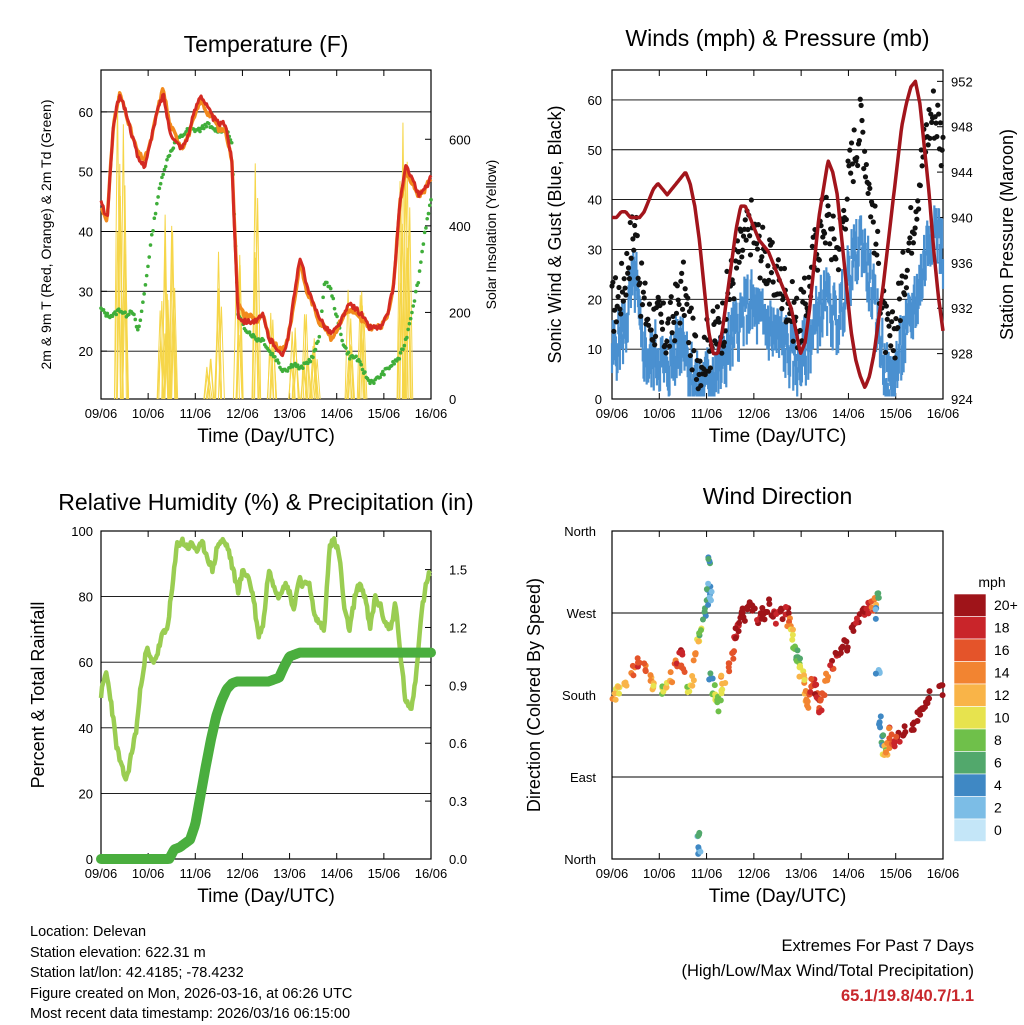  Describe the element at coordinates (580, 859) in the screenshot. I see `dir-ytick-label: North` at that location.